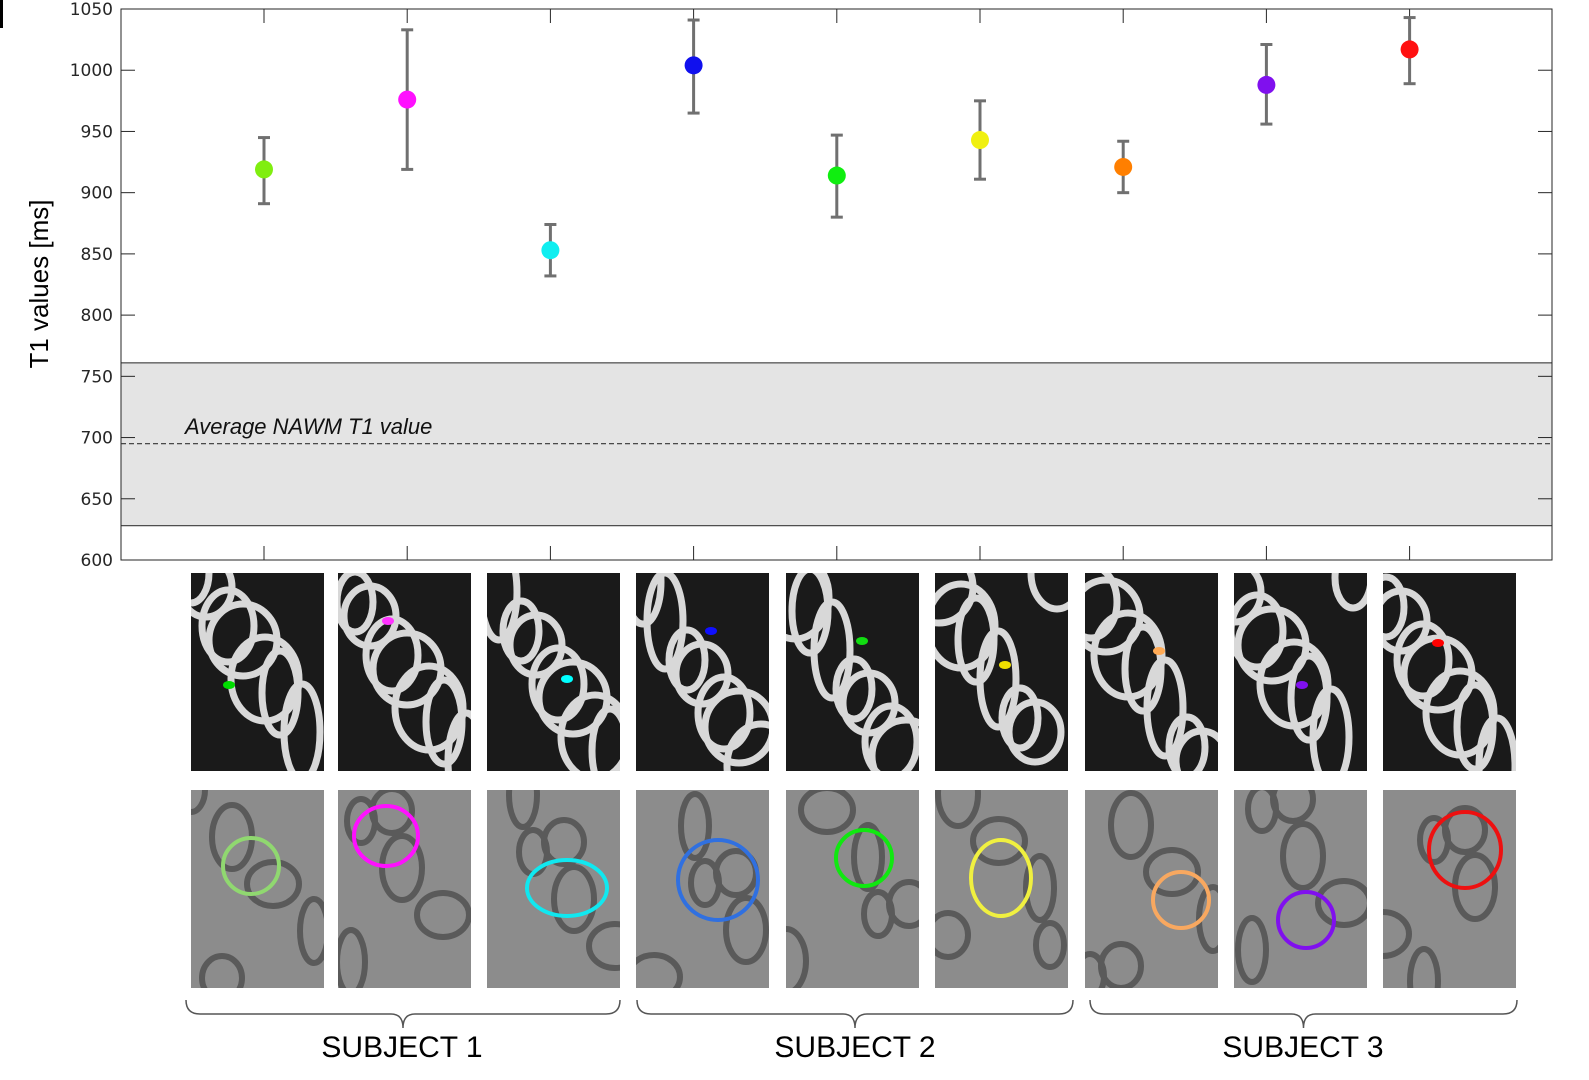 This screenshot has width=1589, height=1080. Describe the element at coordinates (855, 1047) in the screenshot. I see `subject-2-label: SUBJECT 2` at that location.